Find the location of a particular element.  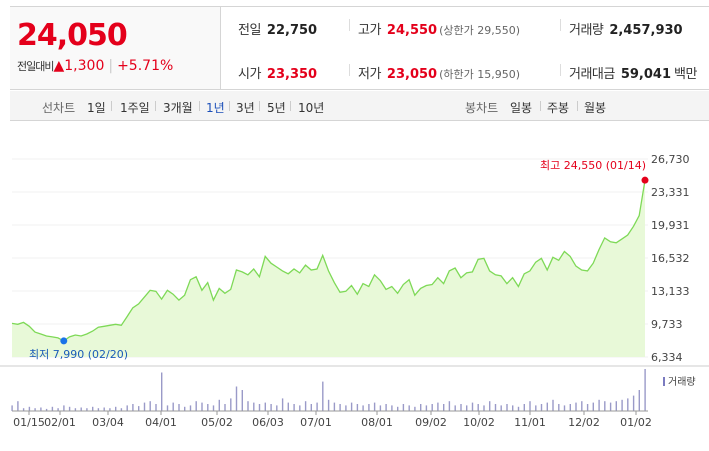

max-price-marker is located at coordinates (645, 180).